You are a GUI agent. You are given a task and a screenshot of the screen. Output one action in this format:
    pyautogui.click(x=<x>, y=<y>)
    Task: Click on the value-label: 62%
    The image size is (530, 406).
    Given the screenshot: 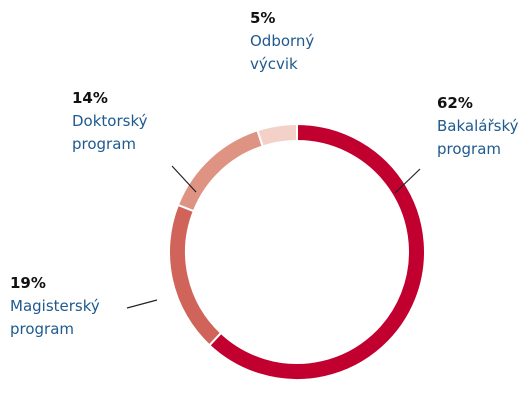 What is the action you would take?
    pyautogui.click(x=455, y=103)
    